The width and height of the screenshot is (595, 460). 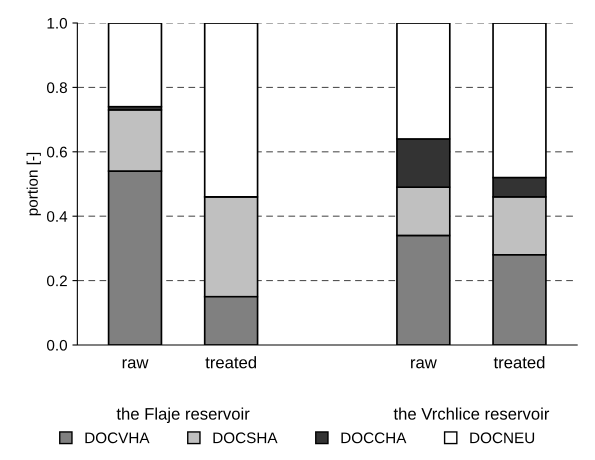 I want to click on bar, so click(x=135, y=65).